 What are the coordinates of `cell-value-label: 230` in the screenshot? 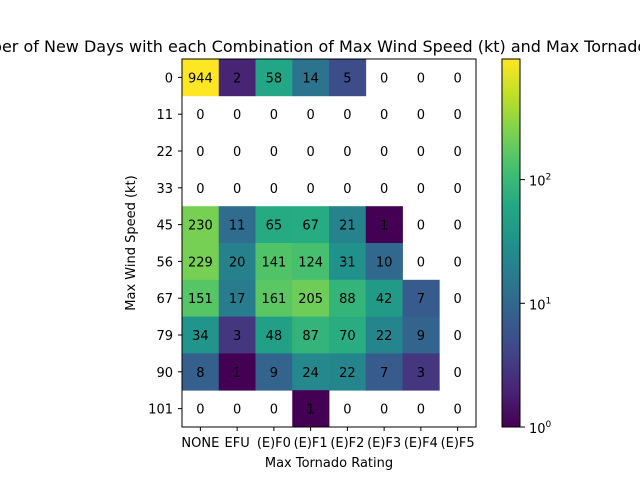 It's located at (200, 226).